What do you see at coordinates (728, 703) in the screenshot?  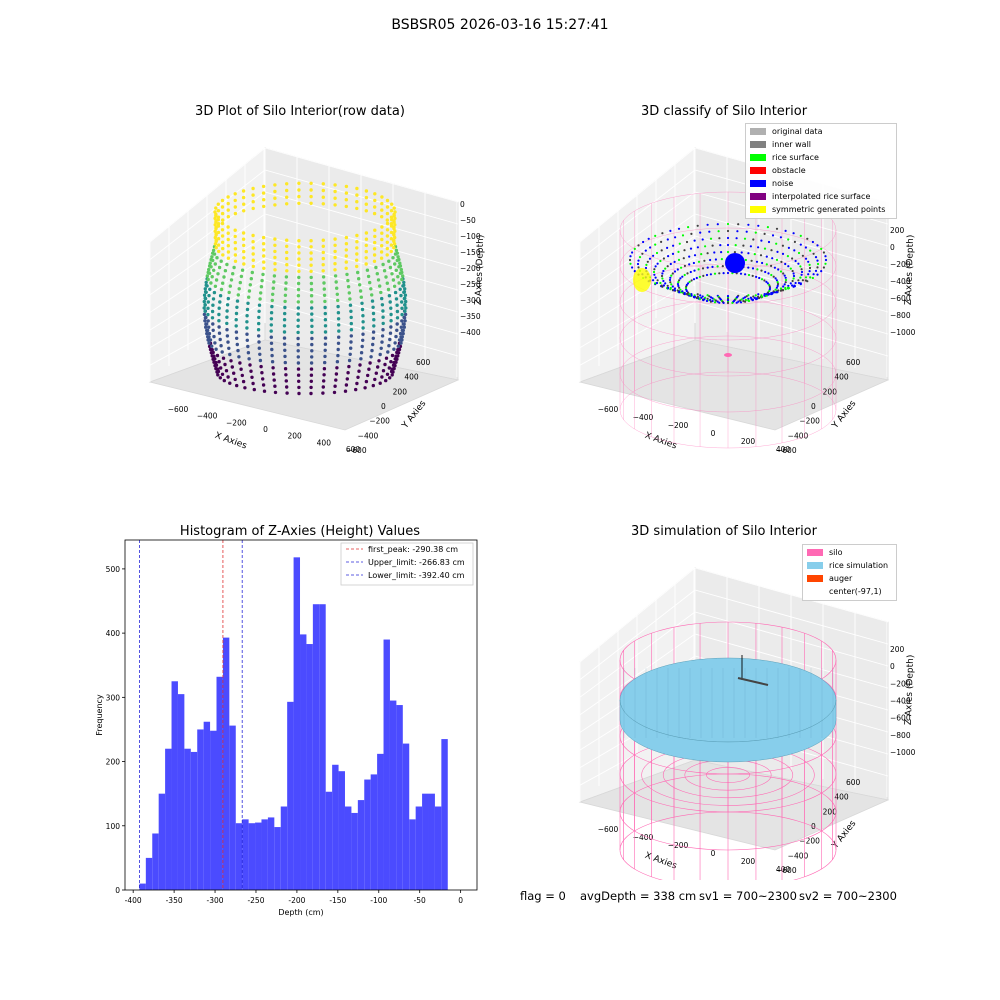 I see `rice-mesh` at bounding box center [728, 703].